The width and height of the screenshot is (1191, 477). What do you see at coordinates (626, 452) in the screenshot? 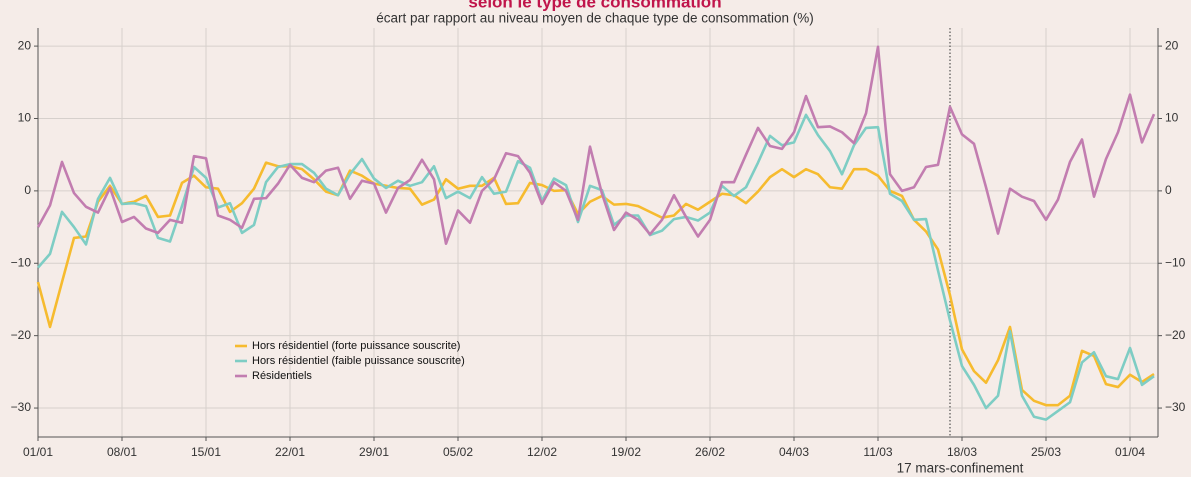
I see `x-tick-label: 19/02` at bounding box center [626, 452].